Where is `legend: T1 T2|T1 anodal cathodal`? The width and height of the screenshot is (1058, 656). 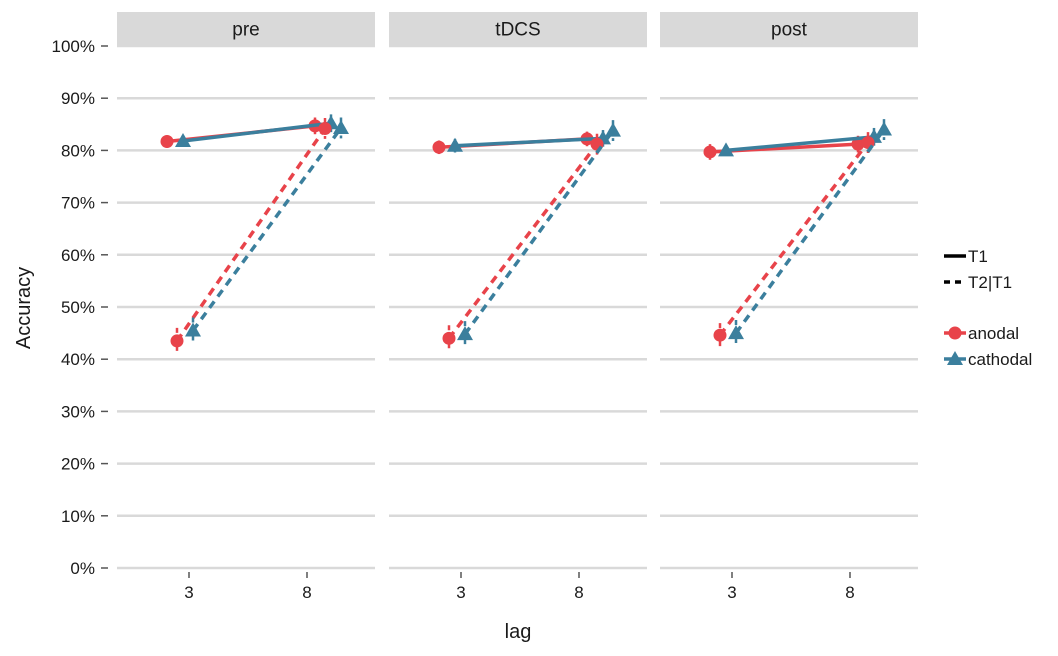
legend: T1 T2|T1 anodal cathodal is located at coordinates (988, 308).